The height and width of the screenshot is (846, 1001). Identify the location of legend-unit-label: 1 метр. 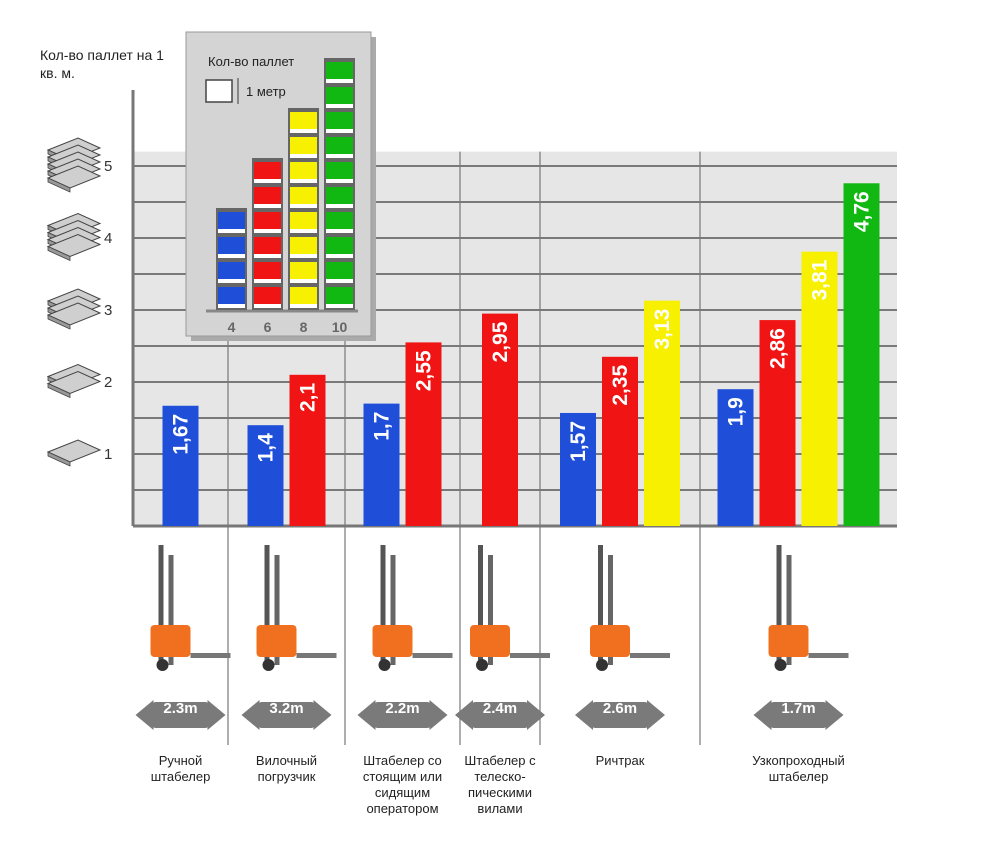
(266, 91).